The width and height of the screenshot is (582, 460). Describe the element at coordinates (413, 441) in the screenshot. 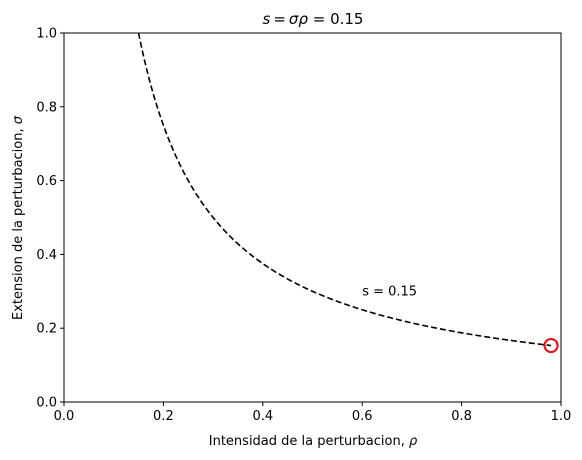

I see `x-axis-label-symbol: ρ` at that location.